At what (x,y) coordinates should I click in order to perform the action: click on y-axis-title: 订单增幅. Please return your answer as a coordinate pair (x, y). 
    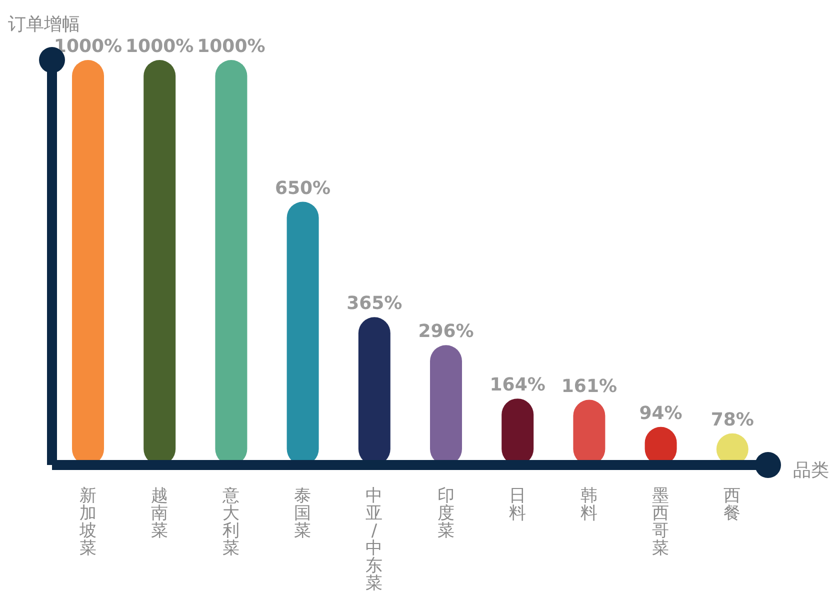
    Looking at the image, I should click on (44, 24).